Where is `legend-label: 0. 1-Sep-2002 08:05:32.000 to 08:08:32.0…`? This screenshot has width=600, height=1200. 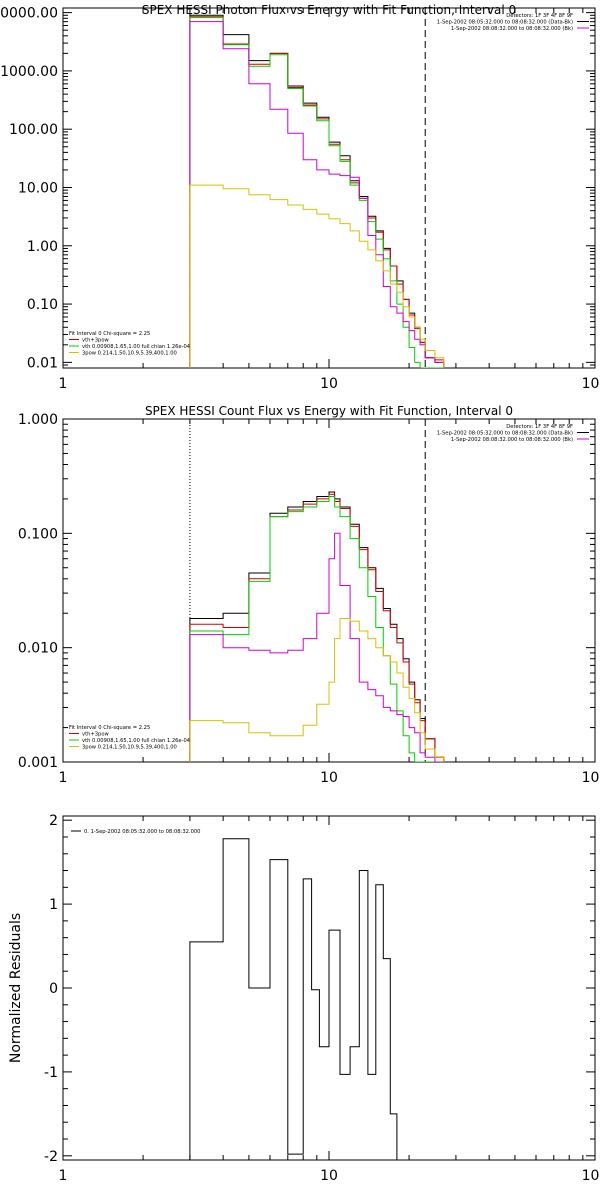 legend-label: 0. 1-Sep-2002 08:05:32.000 to 08:08:32.0… is located at coordinates (142, 832).